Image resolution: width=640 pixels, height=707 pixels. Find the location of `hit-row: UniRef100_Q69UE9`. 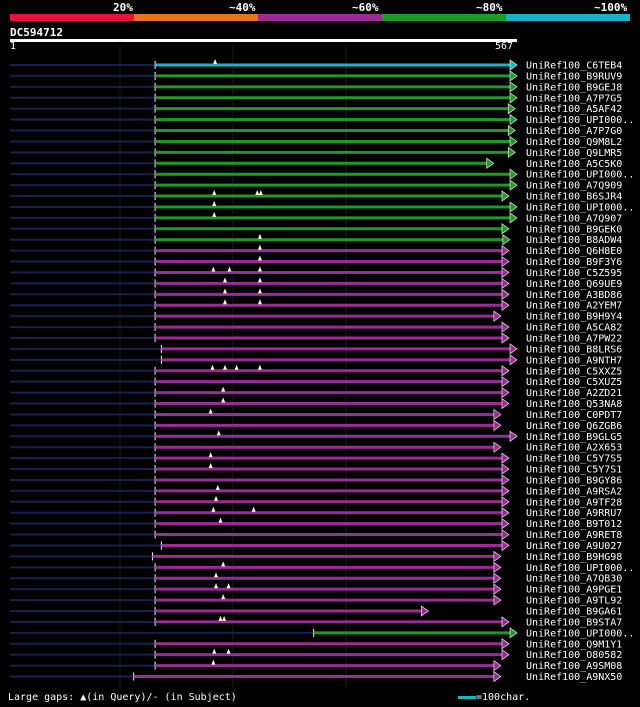

hit-row: UniRef100_Q69UE9 is located at coordinates (316, 283).